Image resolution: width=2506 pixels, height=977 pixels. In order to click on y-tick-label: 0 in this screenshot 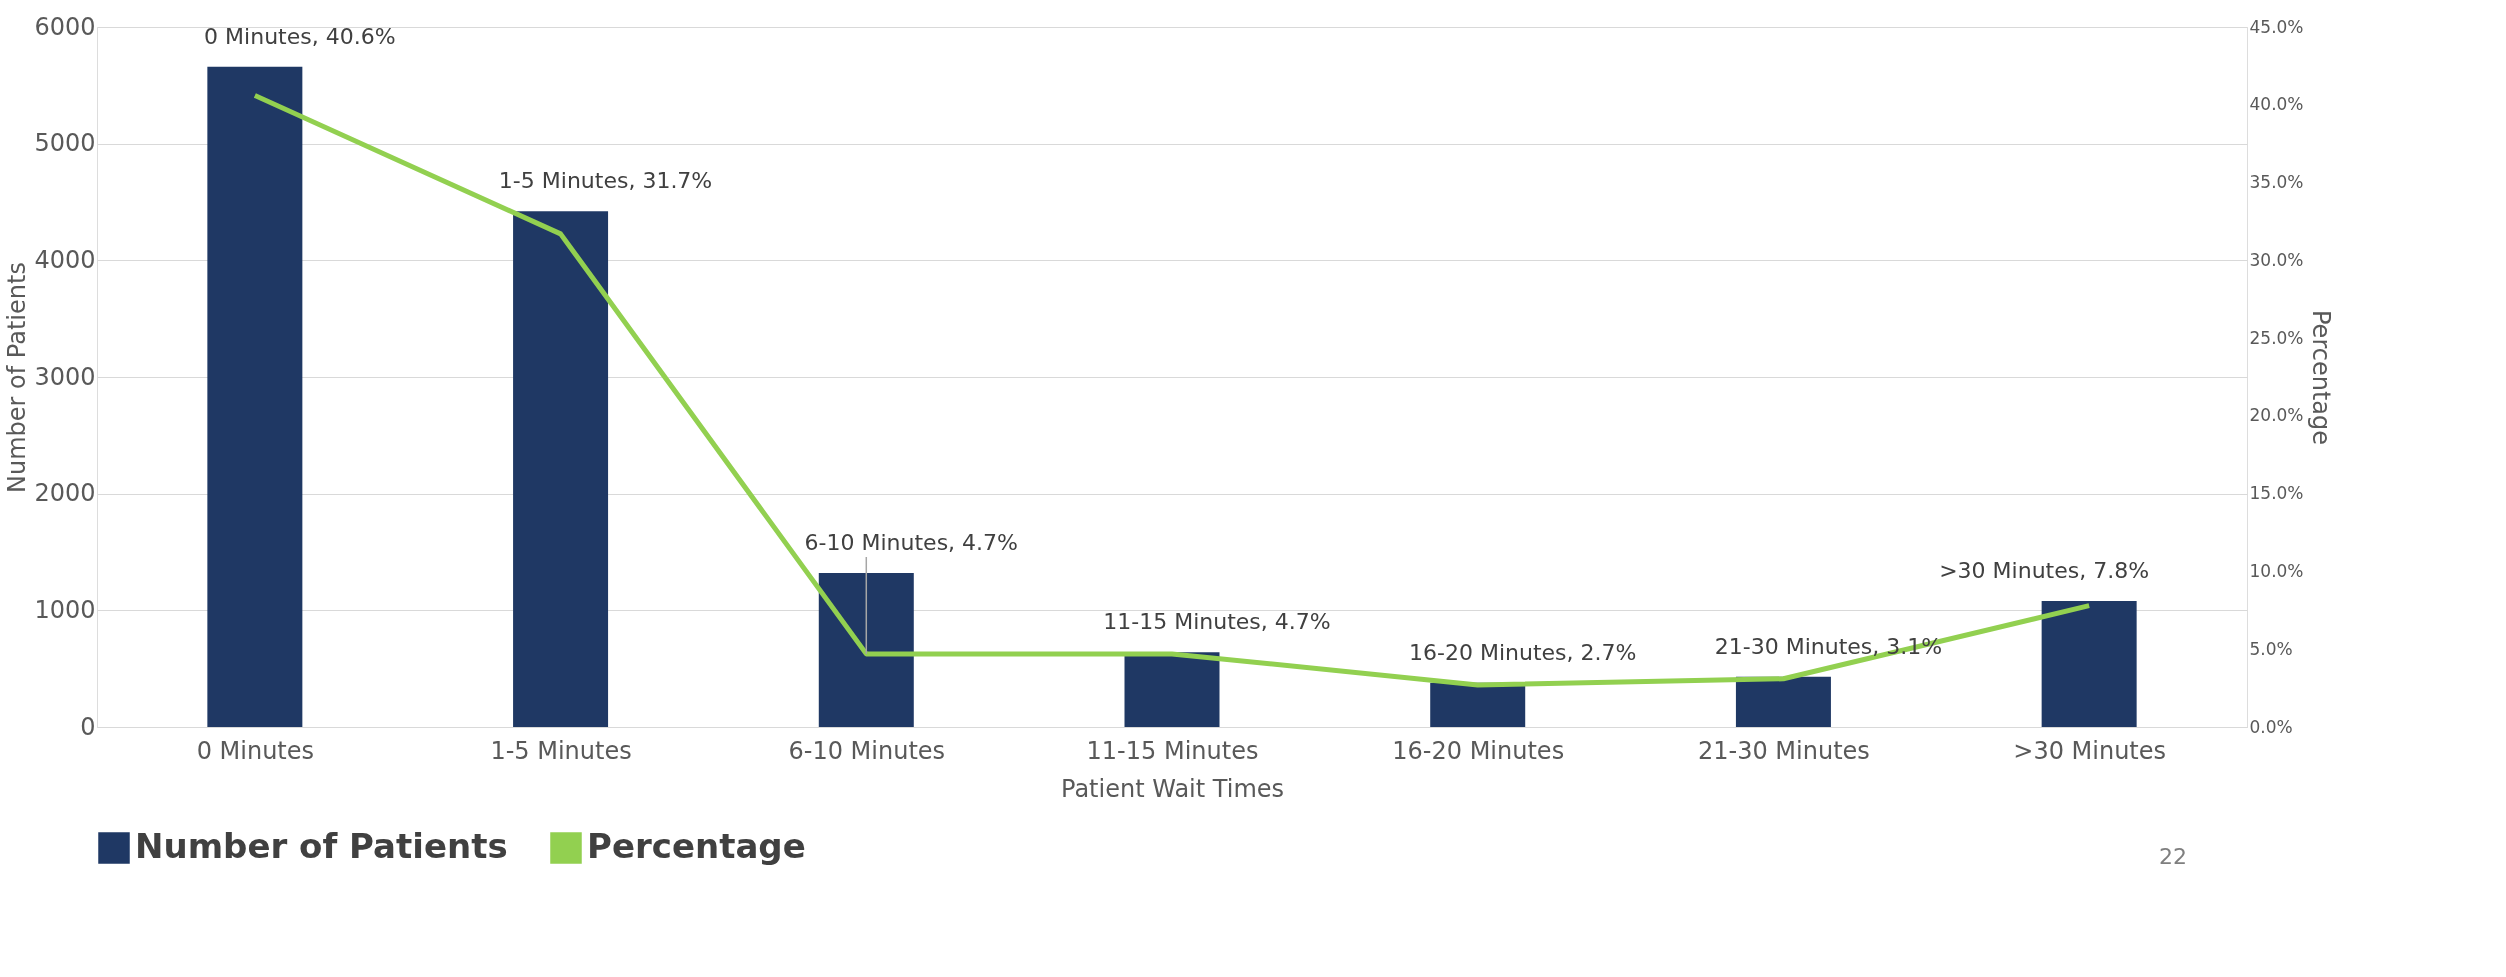, I will do `click(88, 726)`.